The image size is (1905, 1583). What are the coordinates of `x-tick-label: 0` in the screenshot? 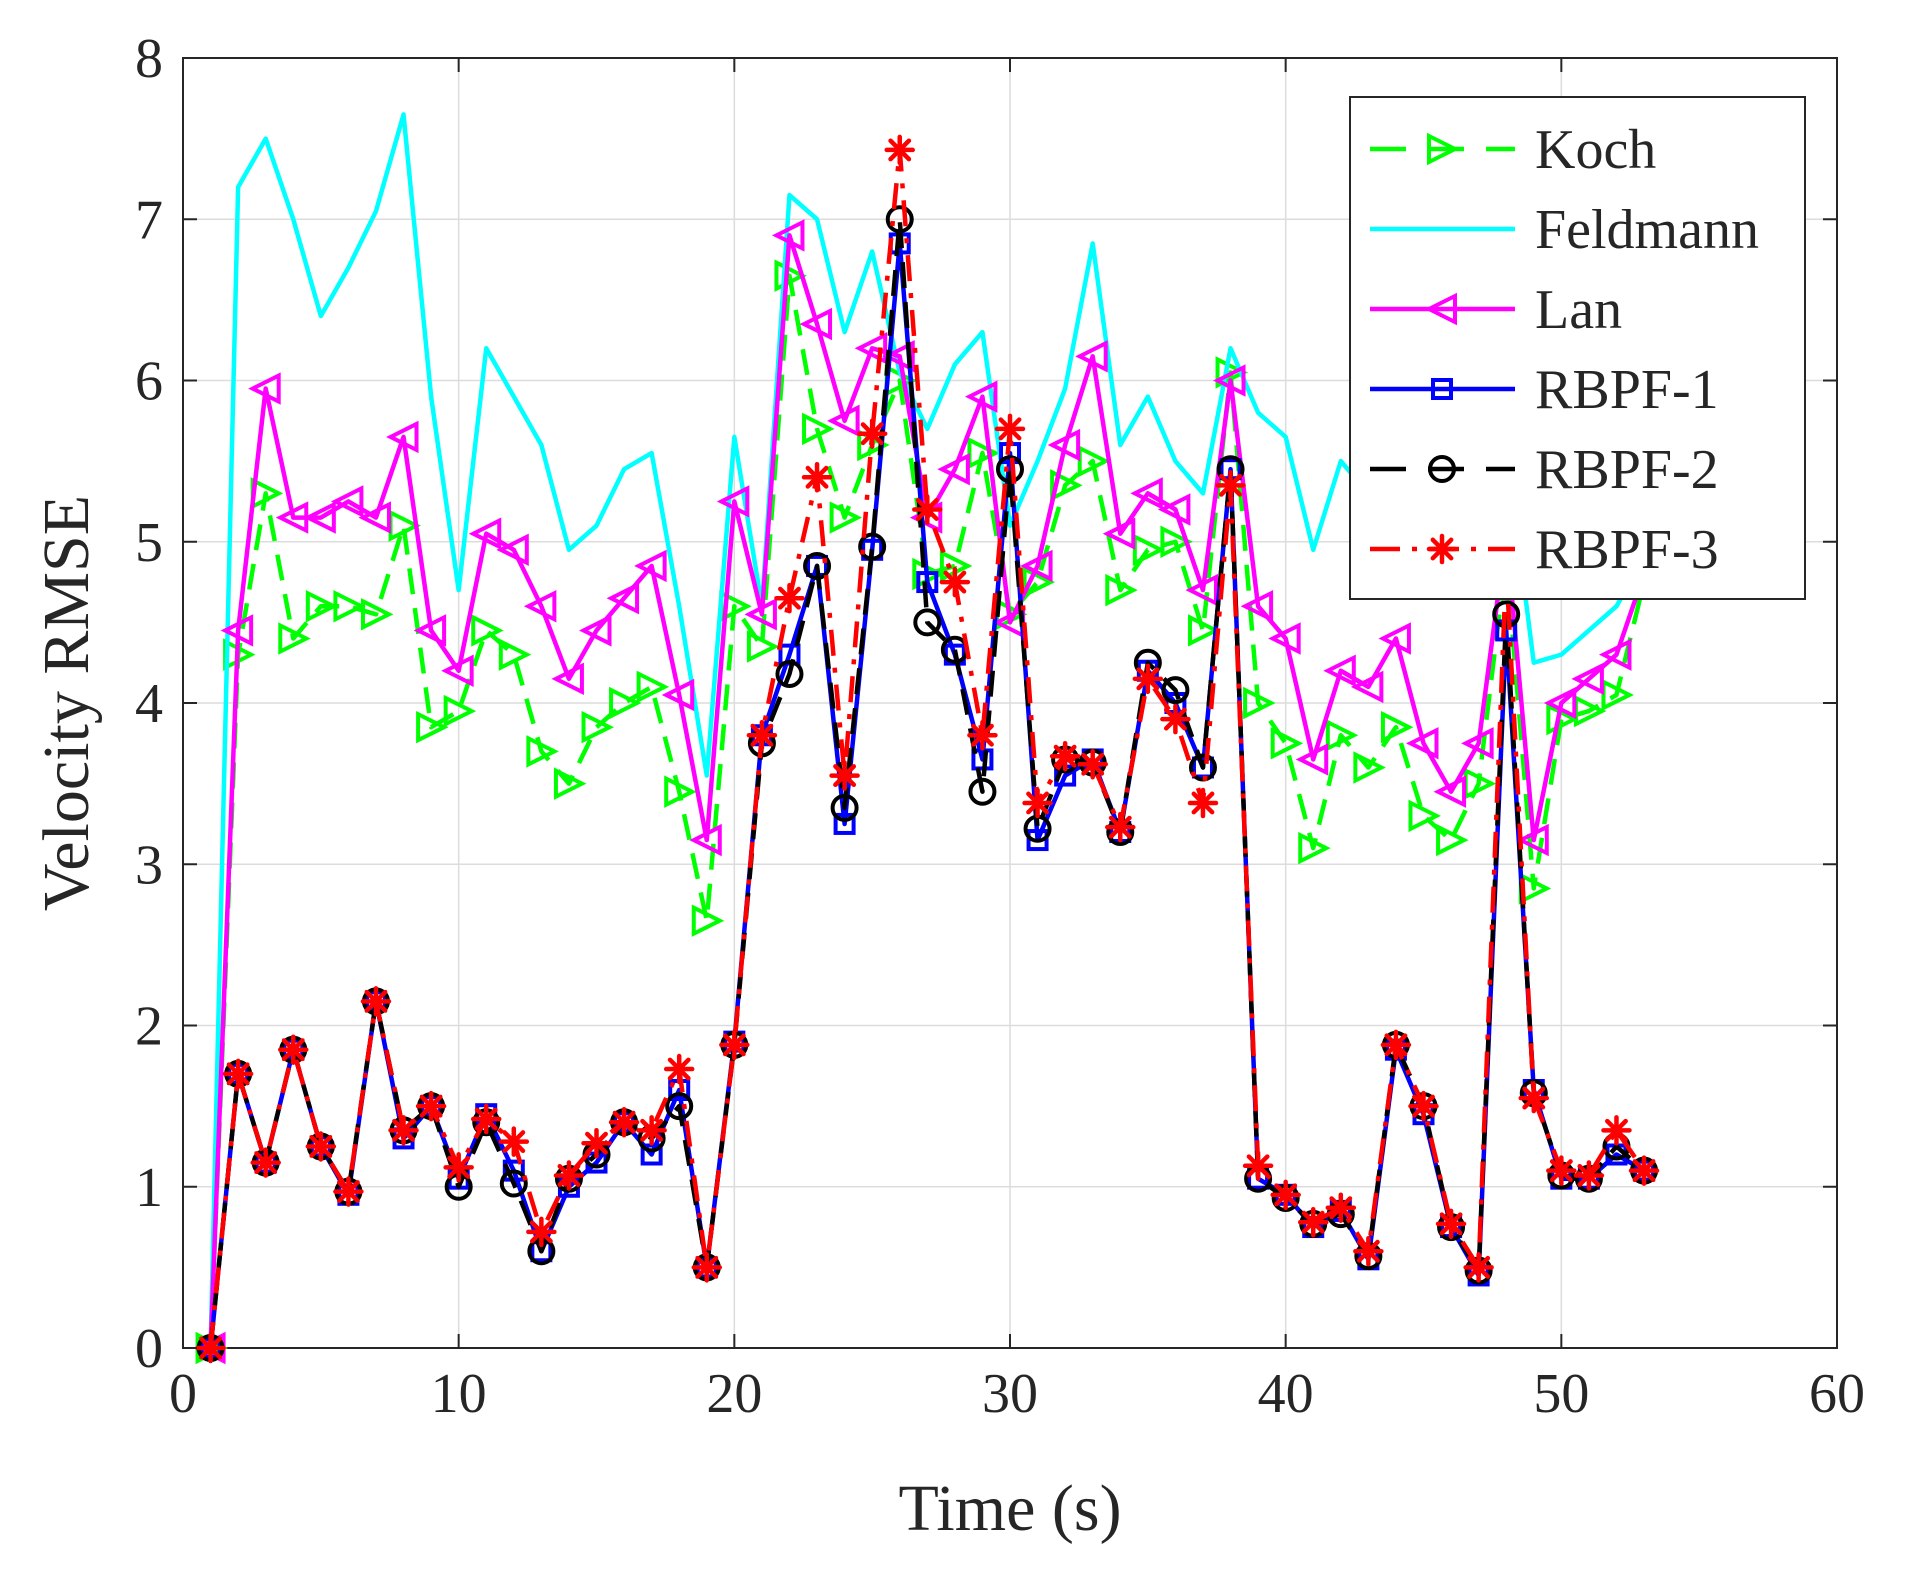 It's located at (183, 1394).